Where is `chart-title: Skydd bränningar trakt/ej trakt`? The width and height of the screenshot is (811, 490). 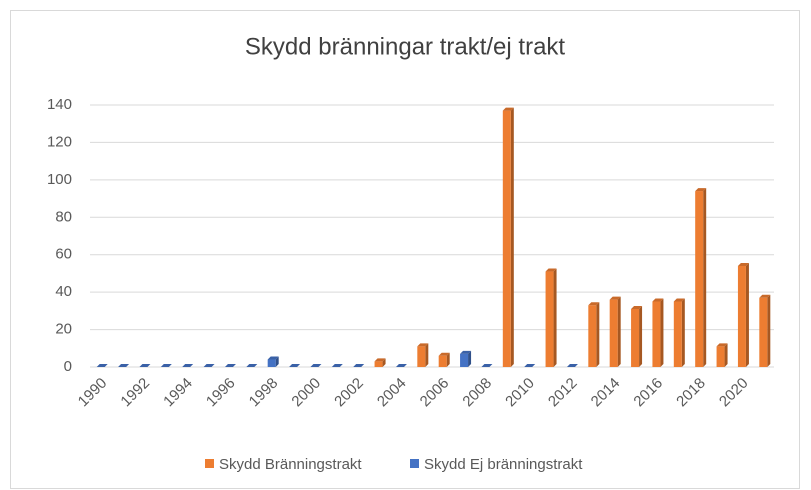
chart-title: Skydd bränningar trakt/ej trakt is located at coordinates (405, 46).